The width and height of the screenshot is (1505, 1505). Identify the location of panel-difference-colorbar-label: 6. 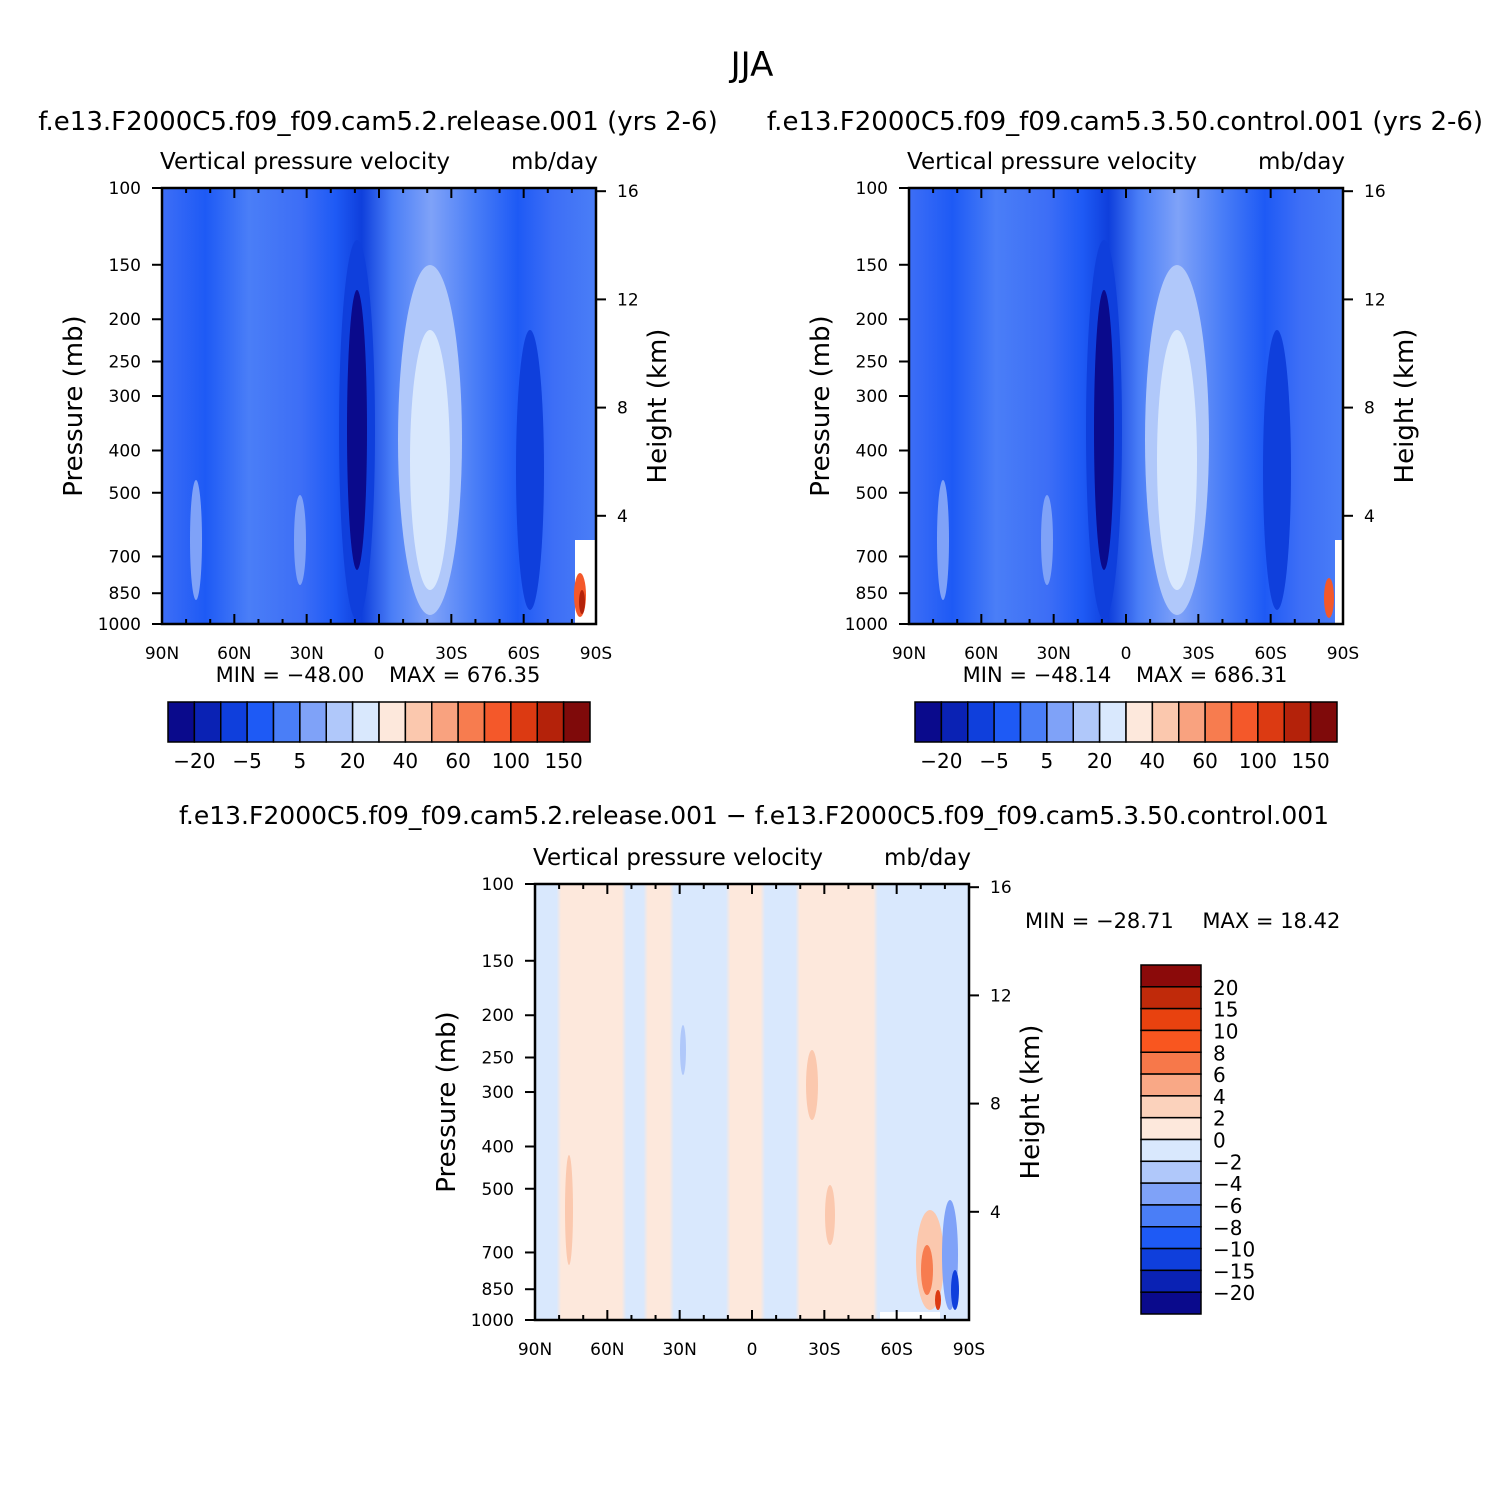
(1219, 1075).